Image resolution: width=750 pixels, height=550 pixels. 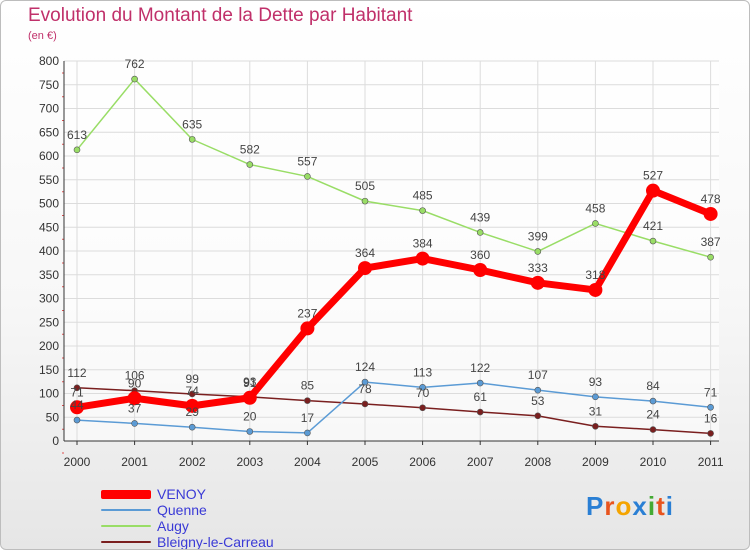 What do you see at coordinates (624, 506) in the screenshot?
I see `logo-letter: o` at bounding box center [624, 506].